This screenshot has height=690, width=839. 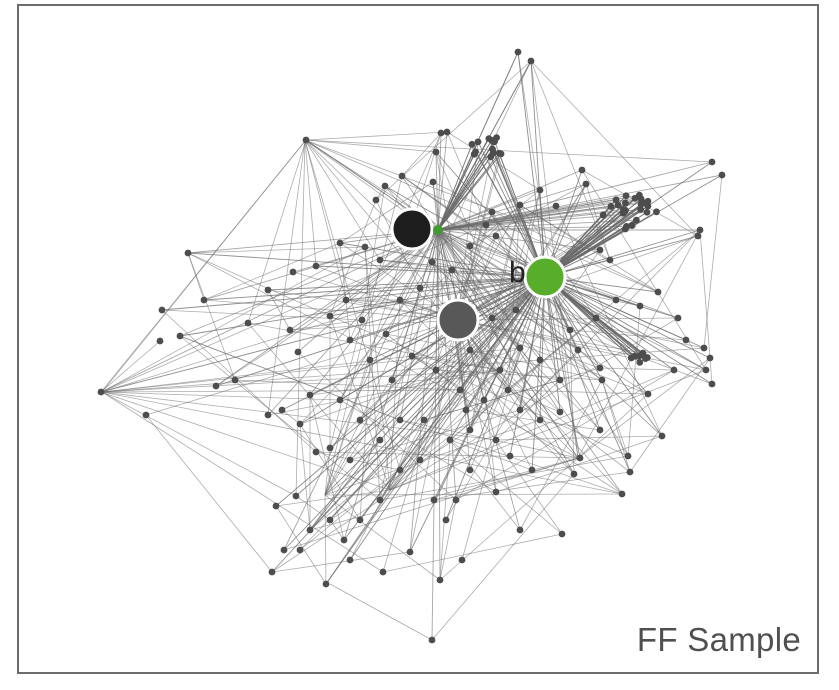 I want to click on figure-caption: FF Sample, so click(x=718, y=639).